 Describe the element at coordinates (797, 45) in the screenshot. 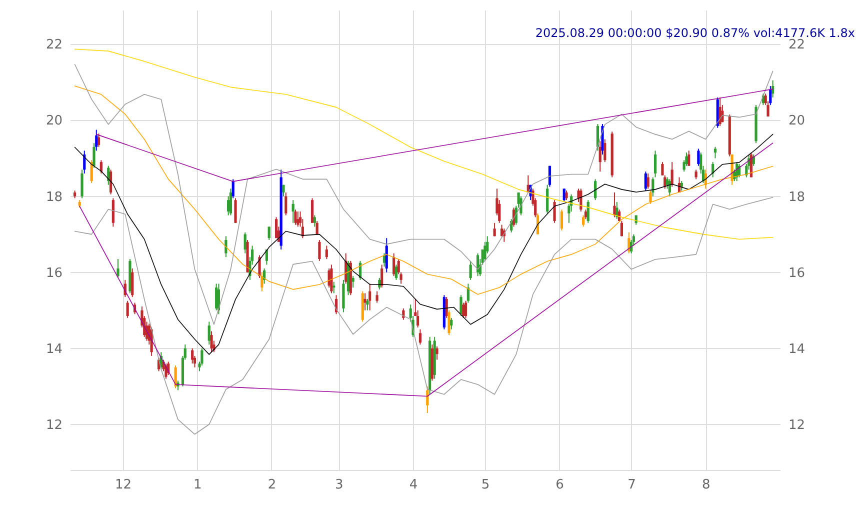

I see `y2-tick-label: 22` at that location.